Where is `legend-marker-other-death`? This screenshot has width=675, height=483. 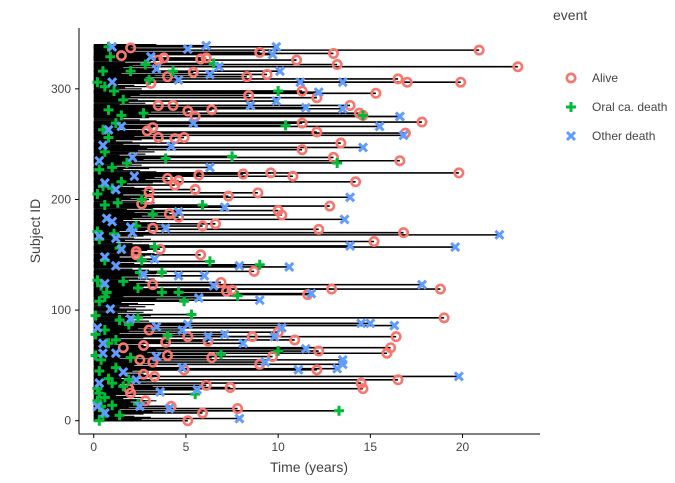
legend-marker-other-death is located at coordinates (571, 136).